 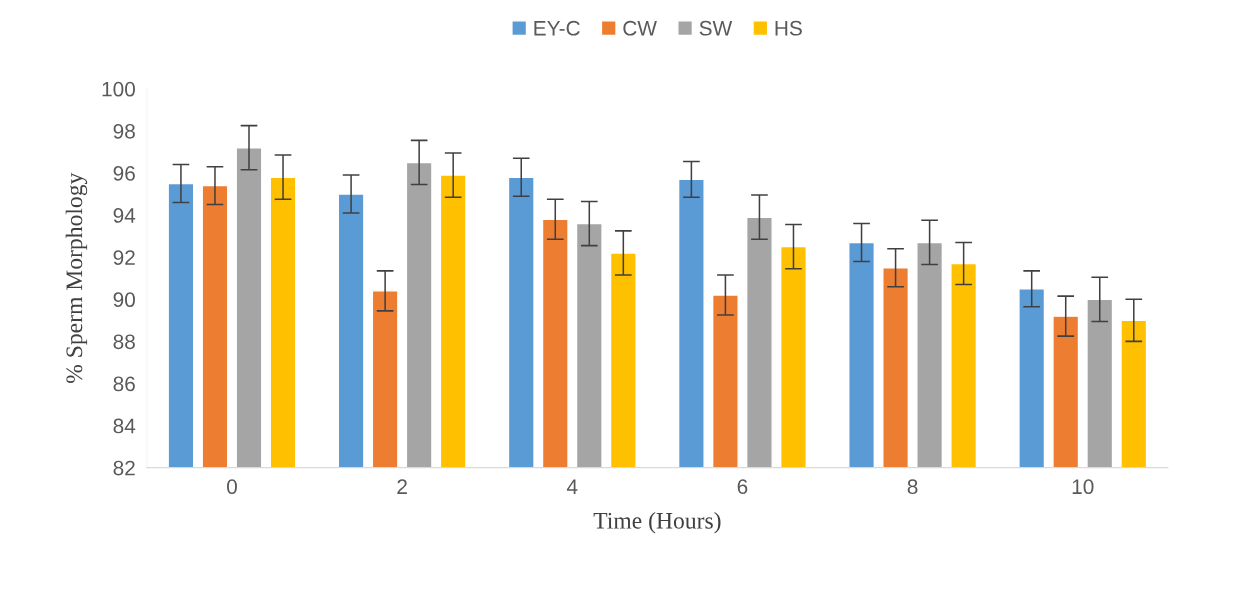 What do you see at coordinates (716, 28) in the screenshot?
I see `legend-label: SW` at bounding box center [716, 28].